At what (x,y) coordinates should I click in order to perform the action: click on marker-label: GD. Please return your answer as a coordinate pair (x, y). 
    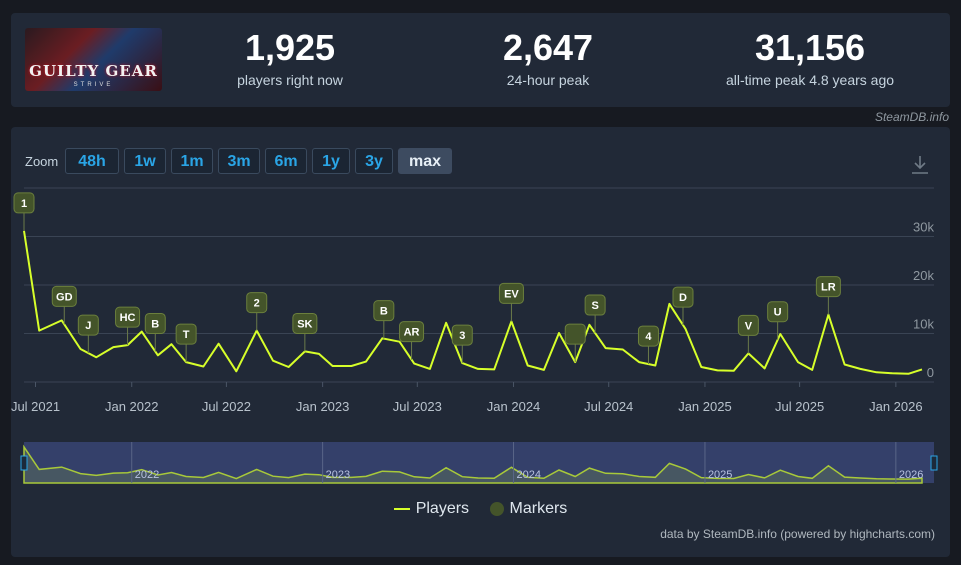
    Looking at the image, I should click on (64, 297).